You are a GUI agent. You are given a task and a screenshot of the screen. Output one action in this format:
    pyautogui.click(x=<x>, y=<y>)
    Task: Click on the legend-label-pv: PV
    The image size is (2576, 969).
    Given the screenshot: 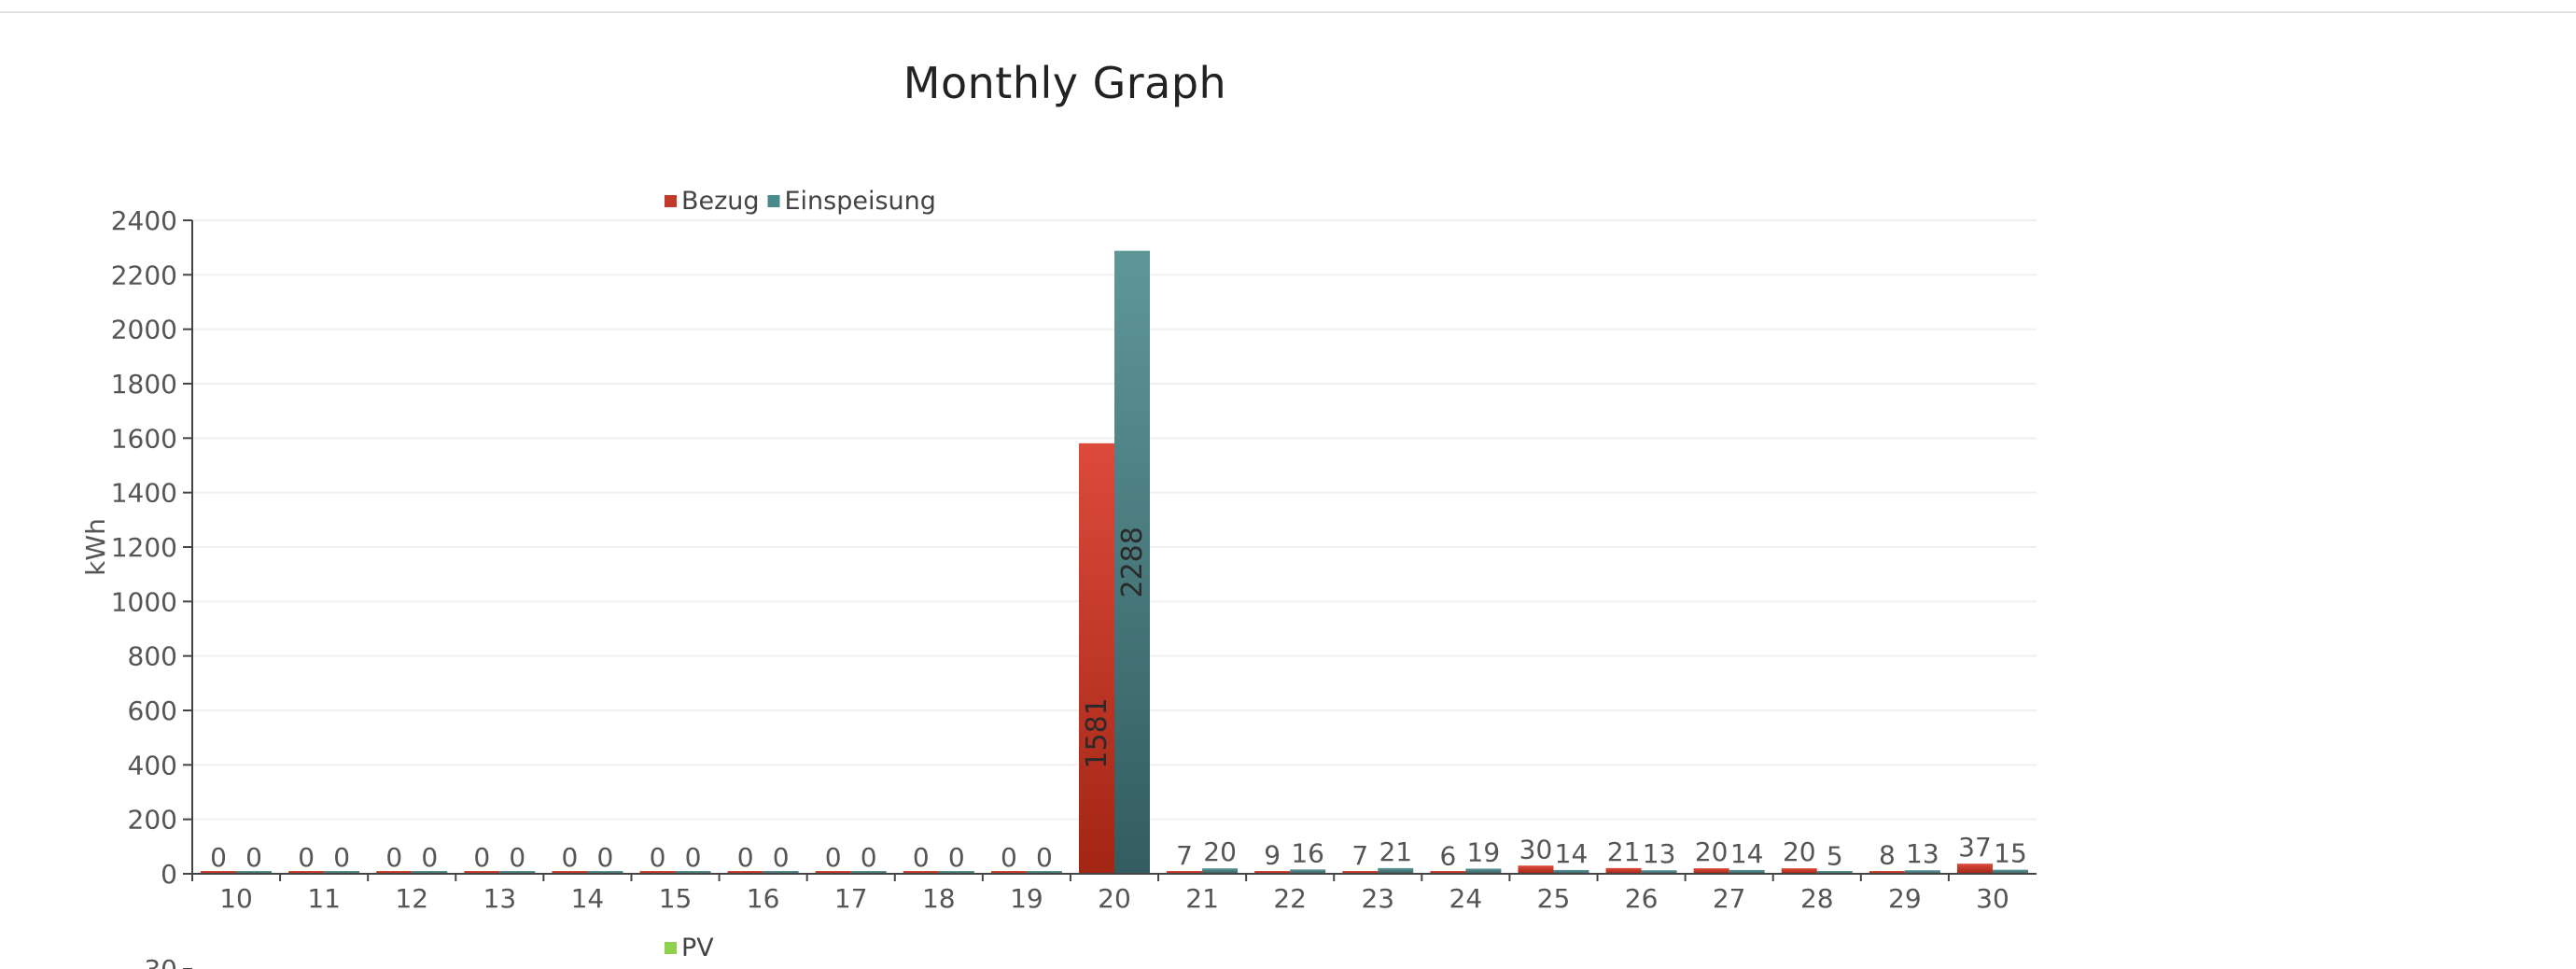 What is the action you would take?
    pyautogui.click(x=697, y=948)
    